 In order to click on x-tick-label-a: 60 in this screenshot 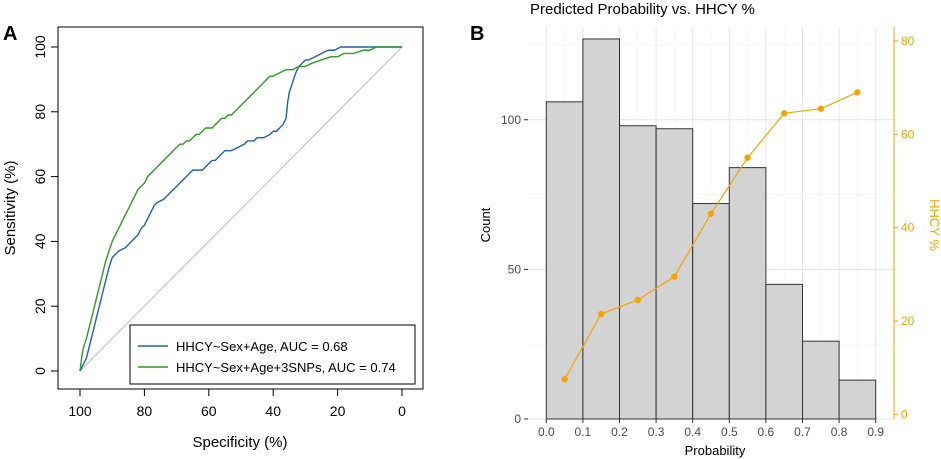, I will do `click(209, 411)`.